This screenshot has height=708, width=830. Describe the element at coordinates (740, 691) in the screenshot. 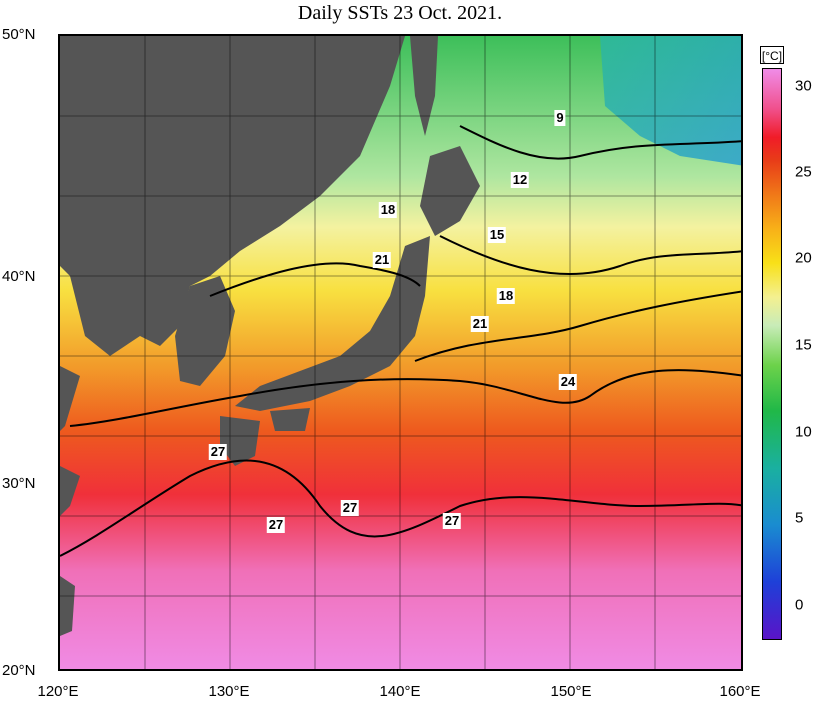

I see `lon-tick: 160°E` at that location.